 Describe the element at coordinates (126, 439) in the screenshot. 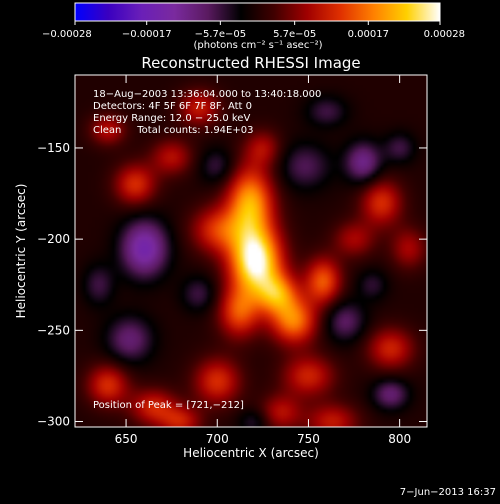

I see `x-tick-label: 650` at that location.